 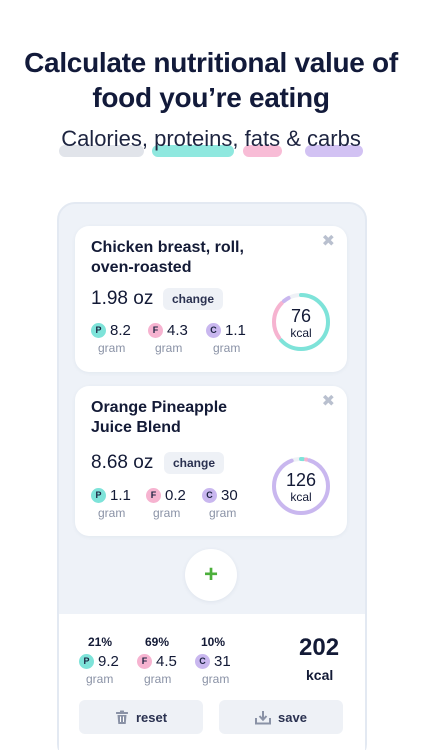 What do you see at coordinates (108, 661) in the screenshot?
I see `protein-value: 9.2` at bounding box center [108, 661].